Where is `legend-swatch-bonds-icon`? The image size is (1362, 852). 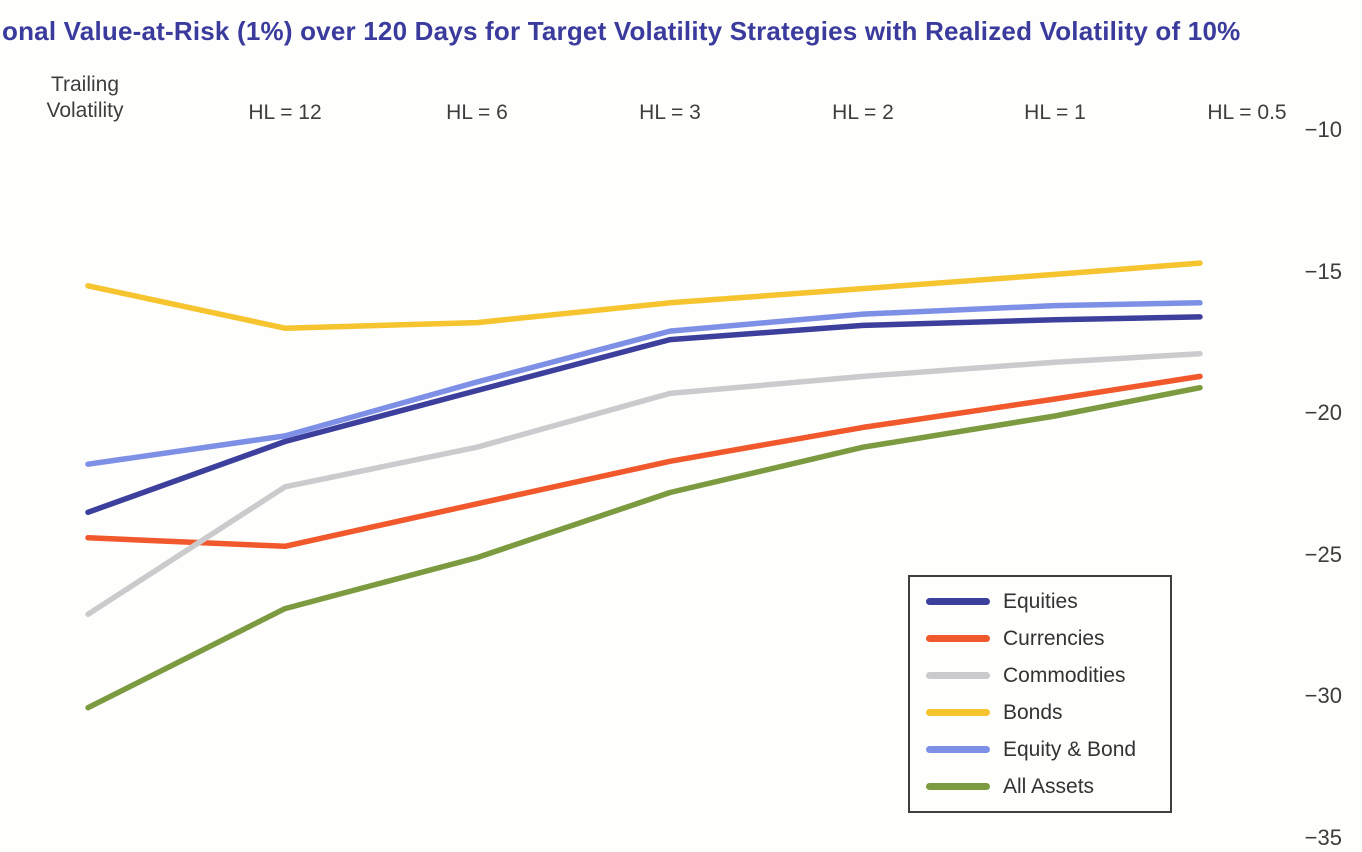 legend-swatch-bonds-icon is located at coordinates (958, 712).